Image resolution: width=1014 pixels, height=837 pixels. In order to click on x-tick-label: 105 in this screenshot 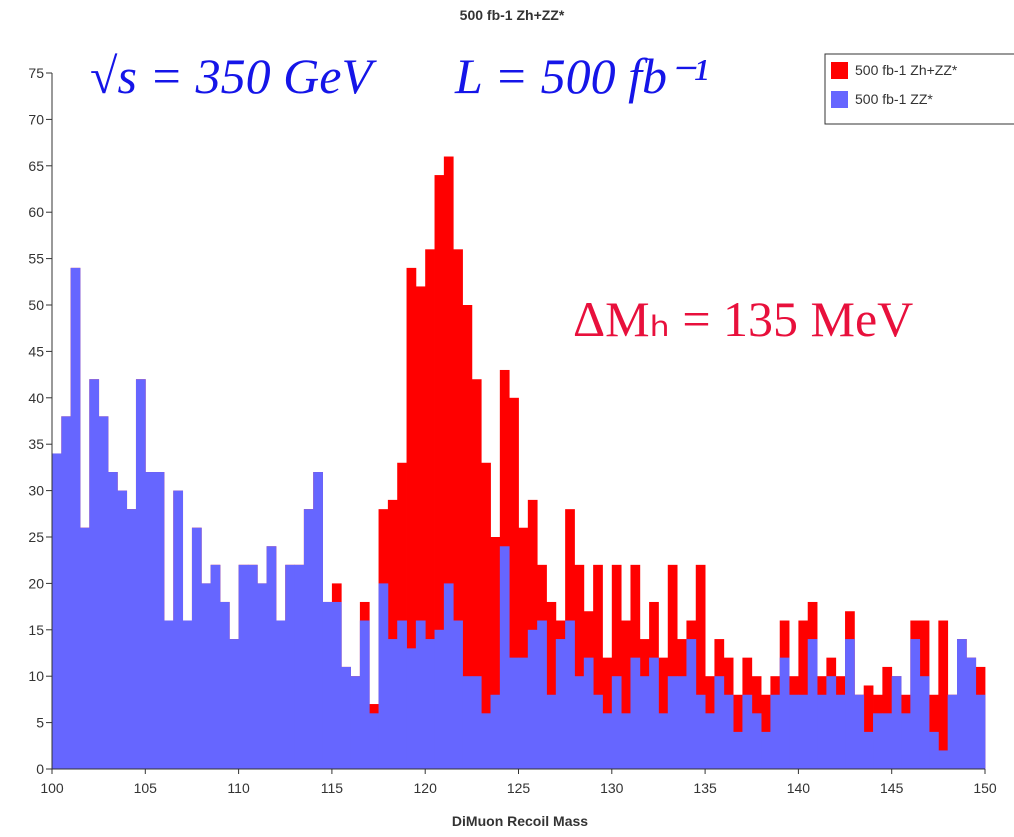, I will do `click(146, 788)`.